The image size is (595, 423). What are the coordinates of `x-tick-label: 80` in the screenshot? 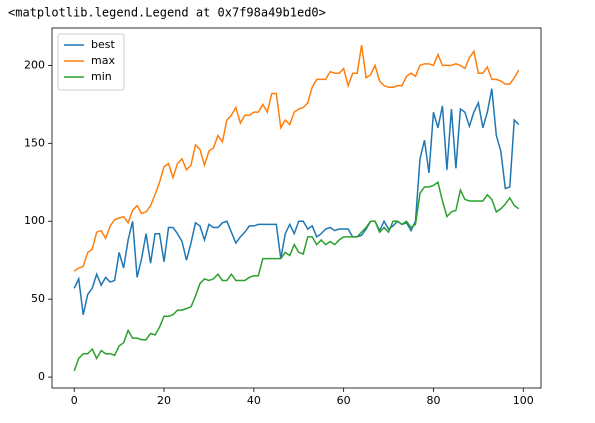 It's located at (433, 400).